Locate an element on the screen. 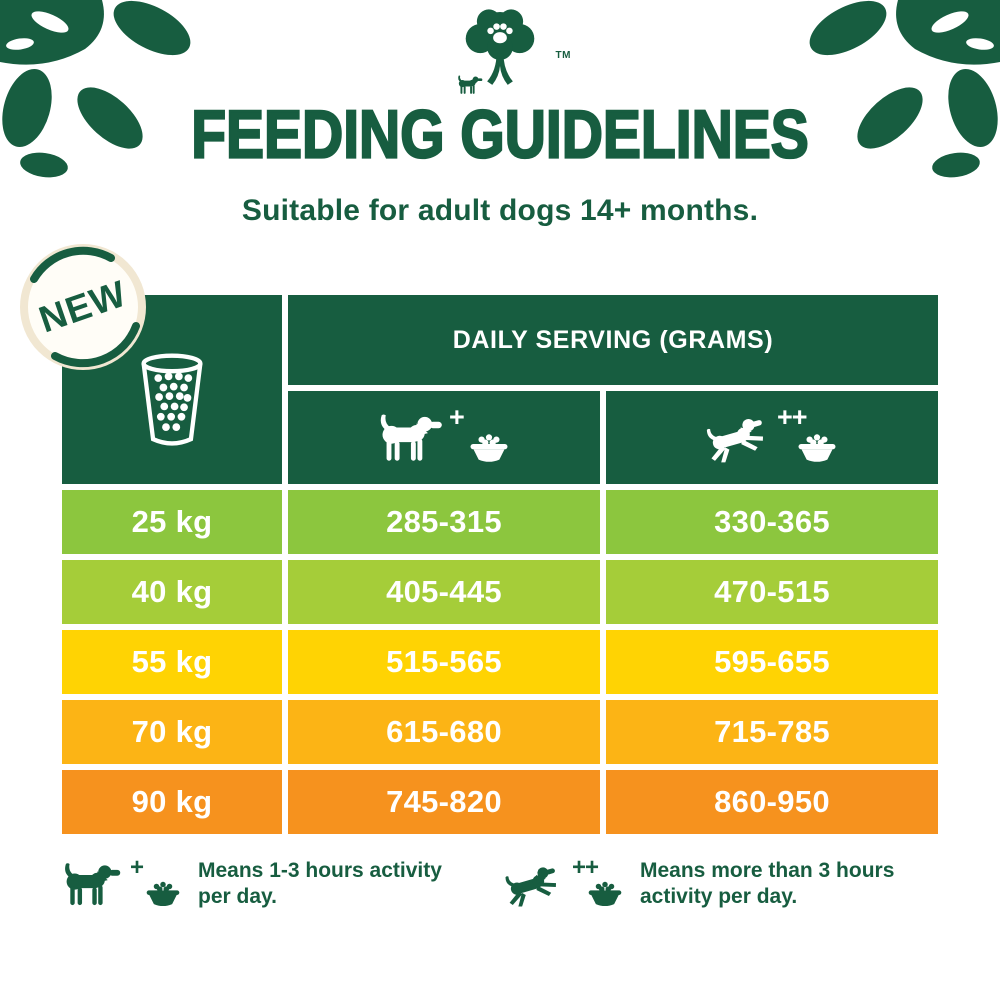  weight-cell: 55 kg is located at coordinates (172, 662).